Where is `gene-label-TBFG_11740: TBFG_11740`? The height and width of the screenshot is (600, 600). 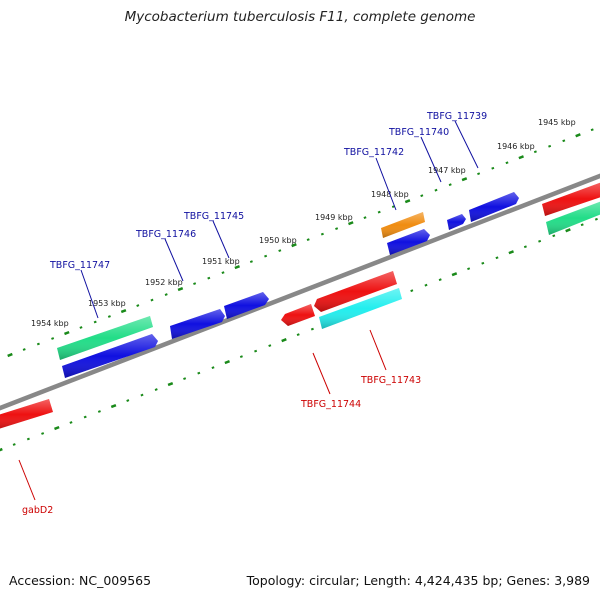
gene-label-TBFG_11740: TBFG_11740 is located at coordinates (418, 132).